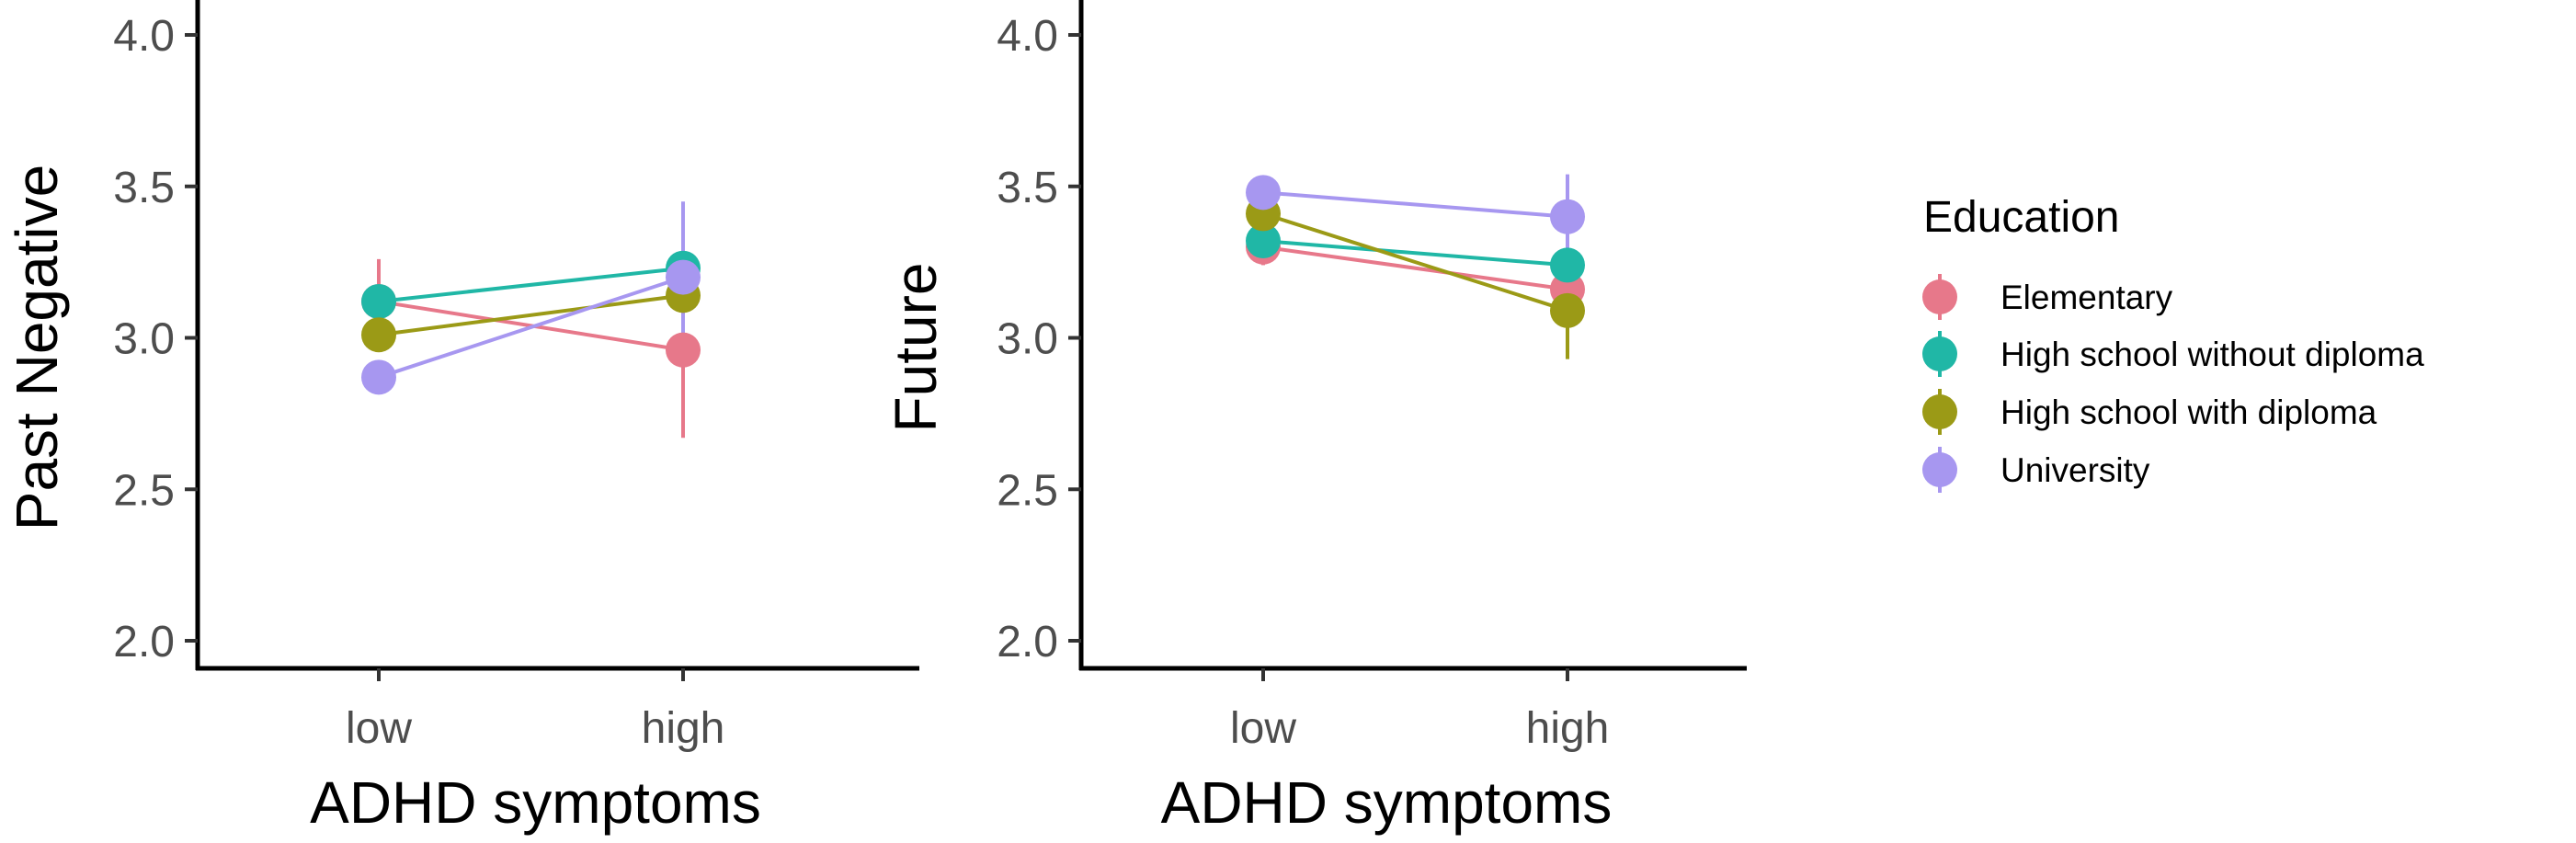 The image size is (2576, 843). Describe the element at coordinates (2086, 297) in the screenshot. I see `legend-label: Elementary` at that location.